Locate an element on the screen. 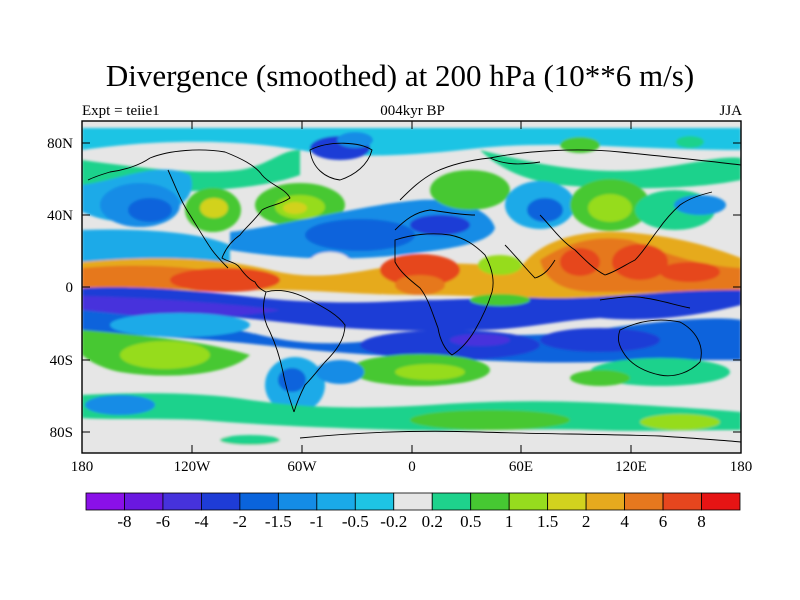 The height and width of the screenshot is (600, 800). colorbar-label: -0.2 is located at coordinates (393, 521).